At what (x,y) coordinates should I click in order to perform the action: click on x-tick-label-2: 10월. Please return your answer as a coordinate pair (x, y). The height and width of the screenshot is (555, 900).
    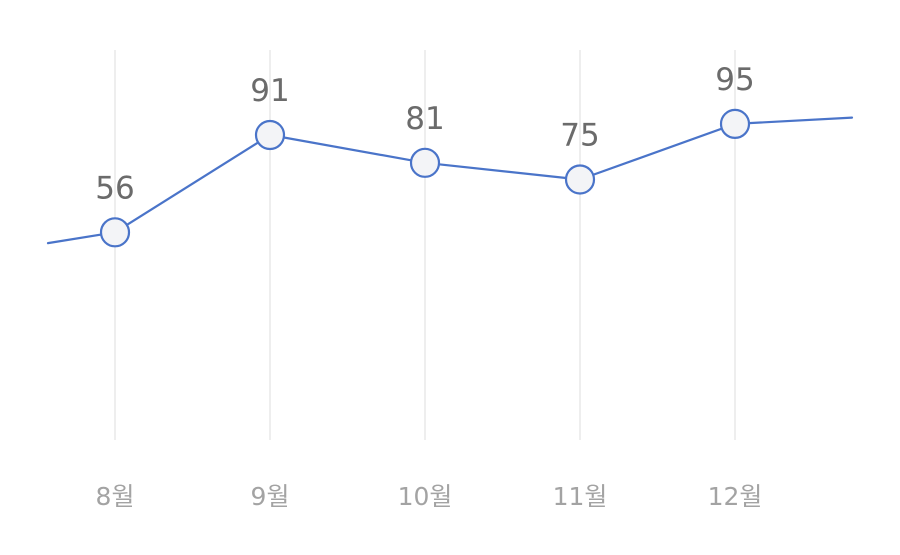
    Looking at the image, I should click on (425, 496).